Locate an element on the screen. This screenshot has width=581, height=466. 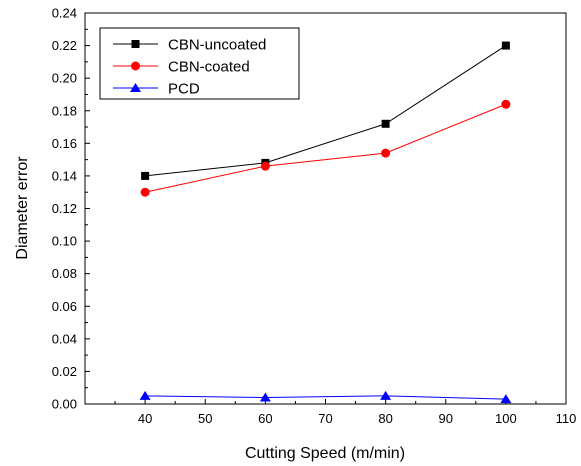
y-tick-label: 0.06 is located at coordinates (64, 306).